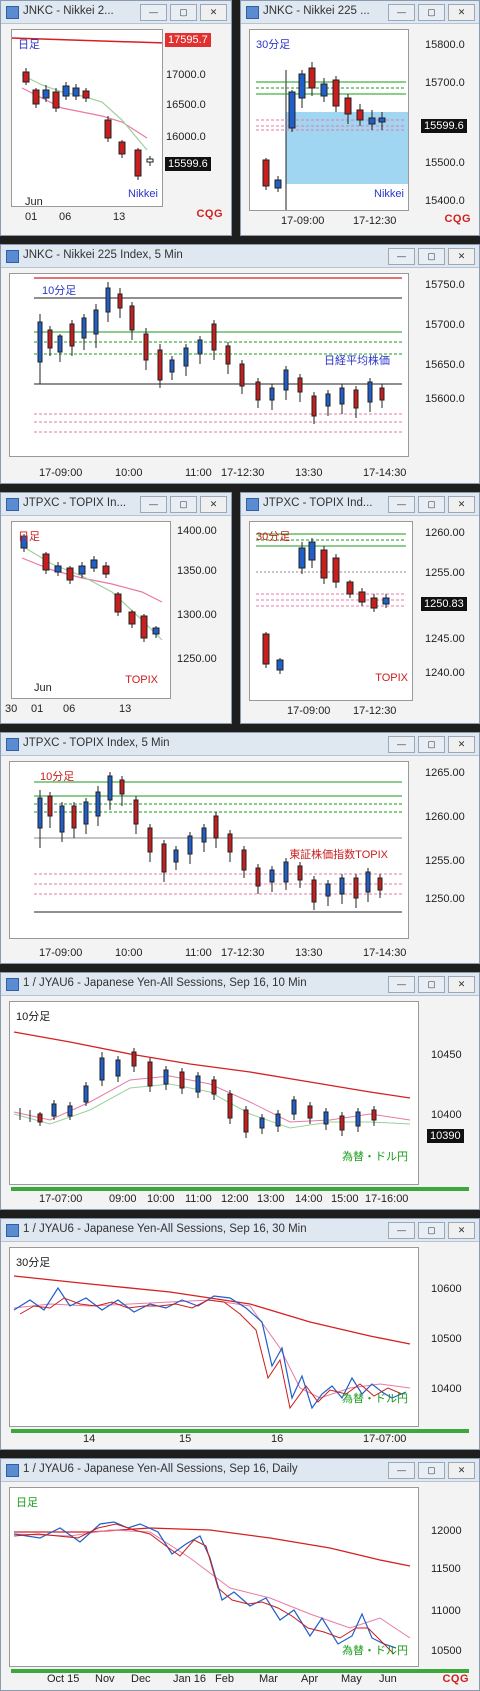 Image resolution: width=480 pixels, height=1691 pixels. I want to click on y-tick: 1265.00, so click(445, 773).